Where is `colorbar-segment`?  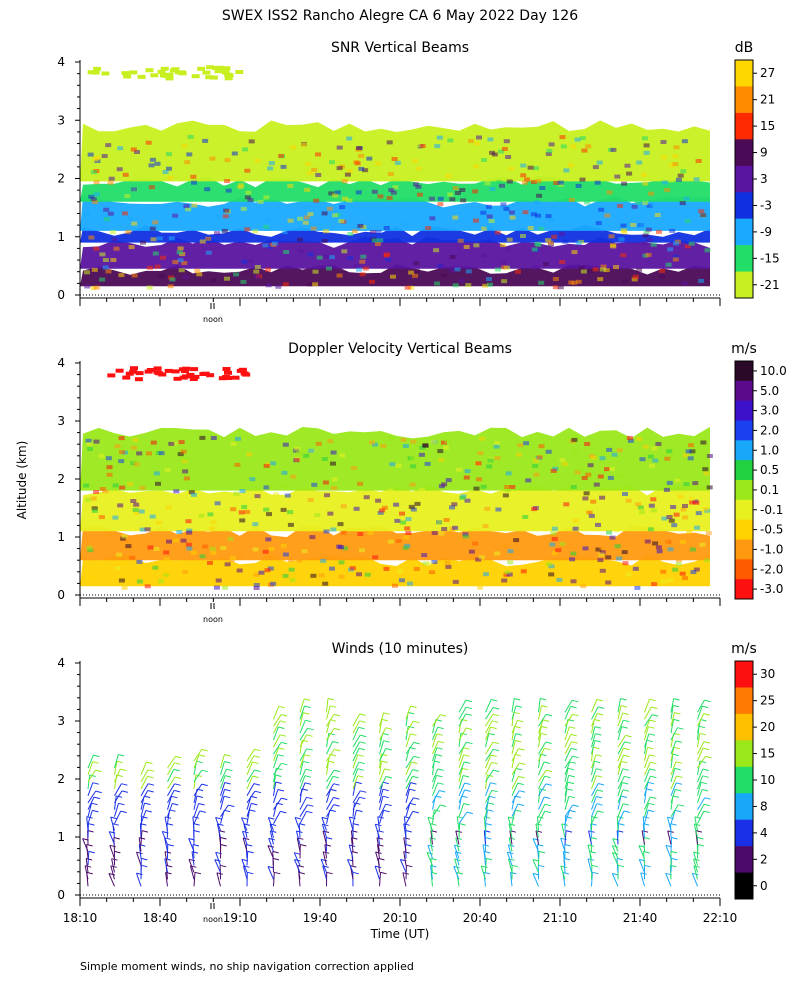
colorbar-segment is located at coordinates (744, 258).